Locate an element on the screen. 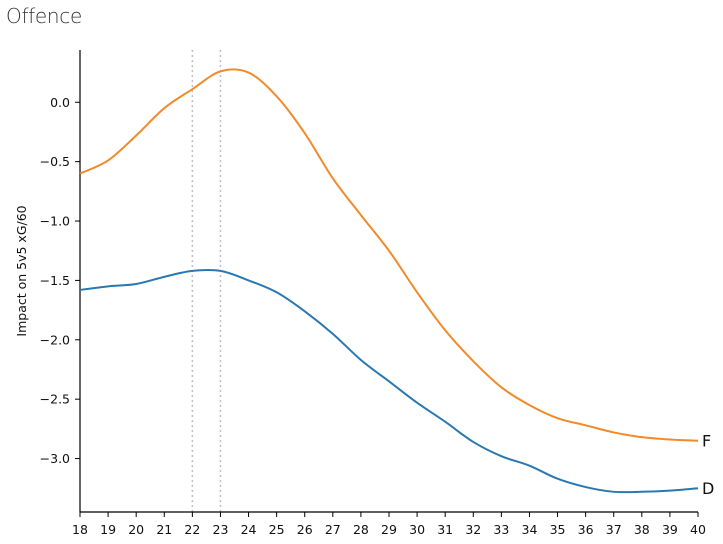 The image size is (723, 544). x-tick-label: 20 is located at coordinates (136, 529).